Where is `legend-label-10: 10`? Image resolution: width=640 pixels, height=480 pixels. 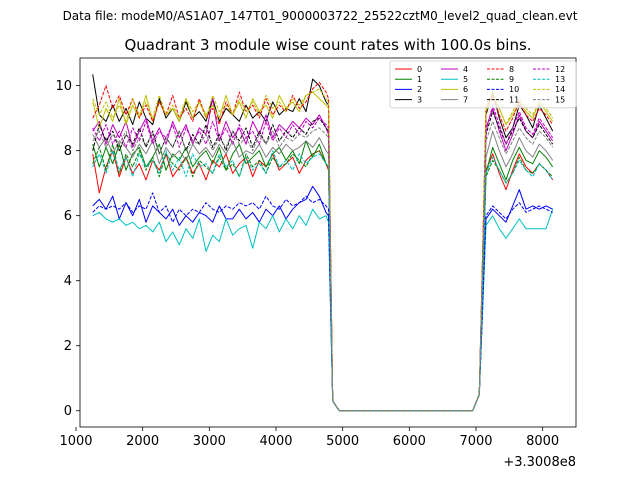
legend-label-10: 10 is located at coordinates (514, 89).